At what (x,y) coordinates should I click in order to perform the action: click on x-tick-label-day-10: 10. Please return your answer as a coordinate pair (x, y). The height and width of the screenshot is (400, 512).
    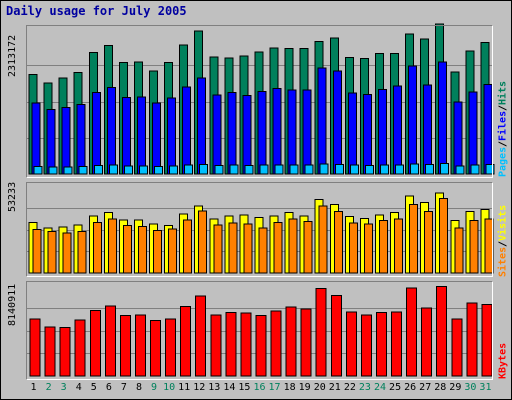
    Looking at the image, I should click on (169, 387).